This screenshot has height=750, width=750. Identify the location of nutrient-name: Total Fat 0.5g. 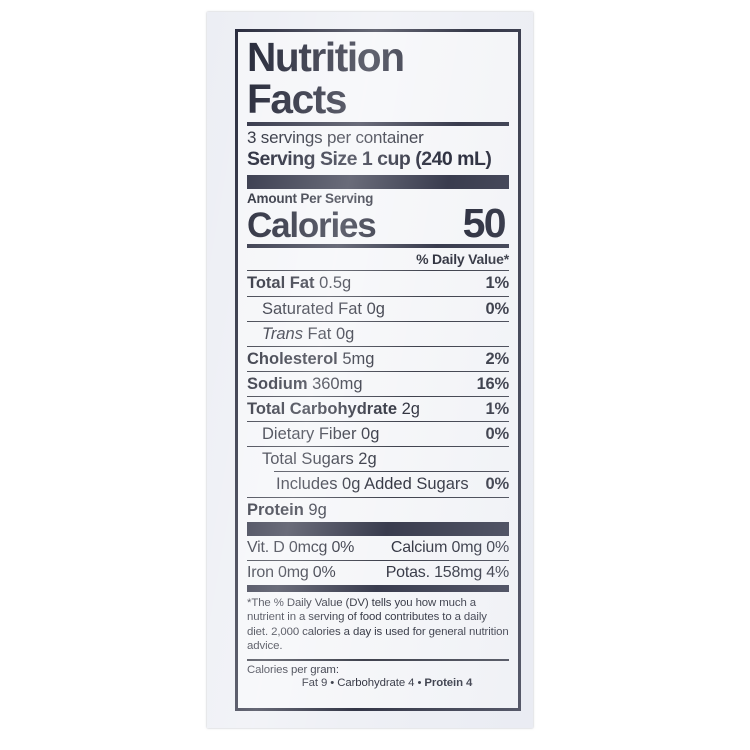
(299, 283).